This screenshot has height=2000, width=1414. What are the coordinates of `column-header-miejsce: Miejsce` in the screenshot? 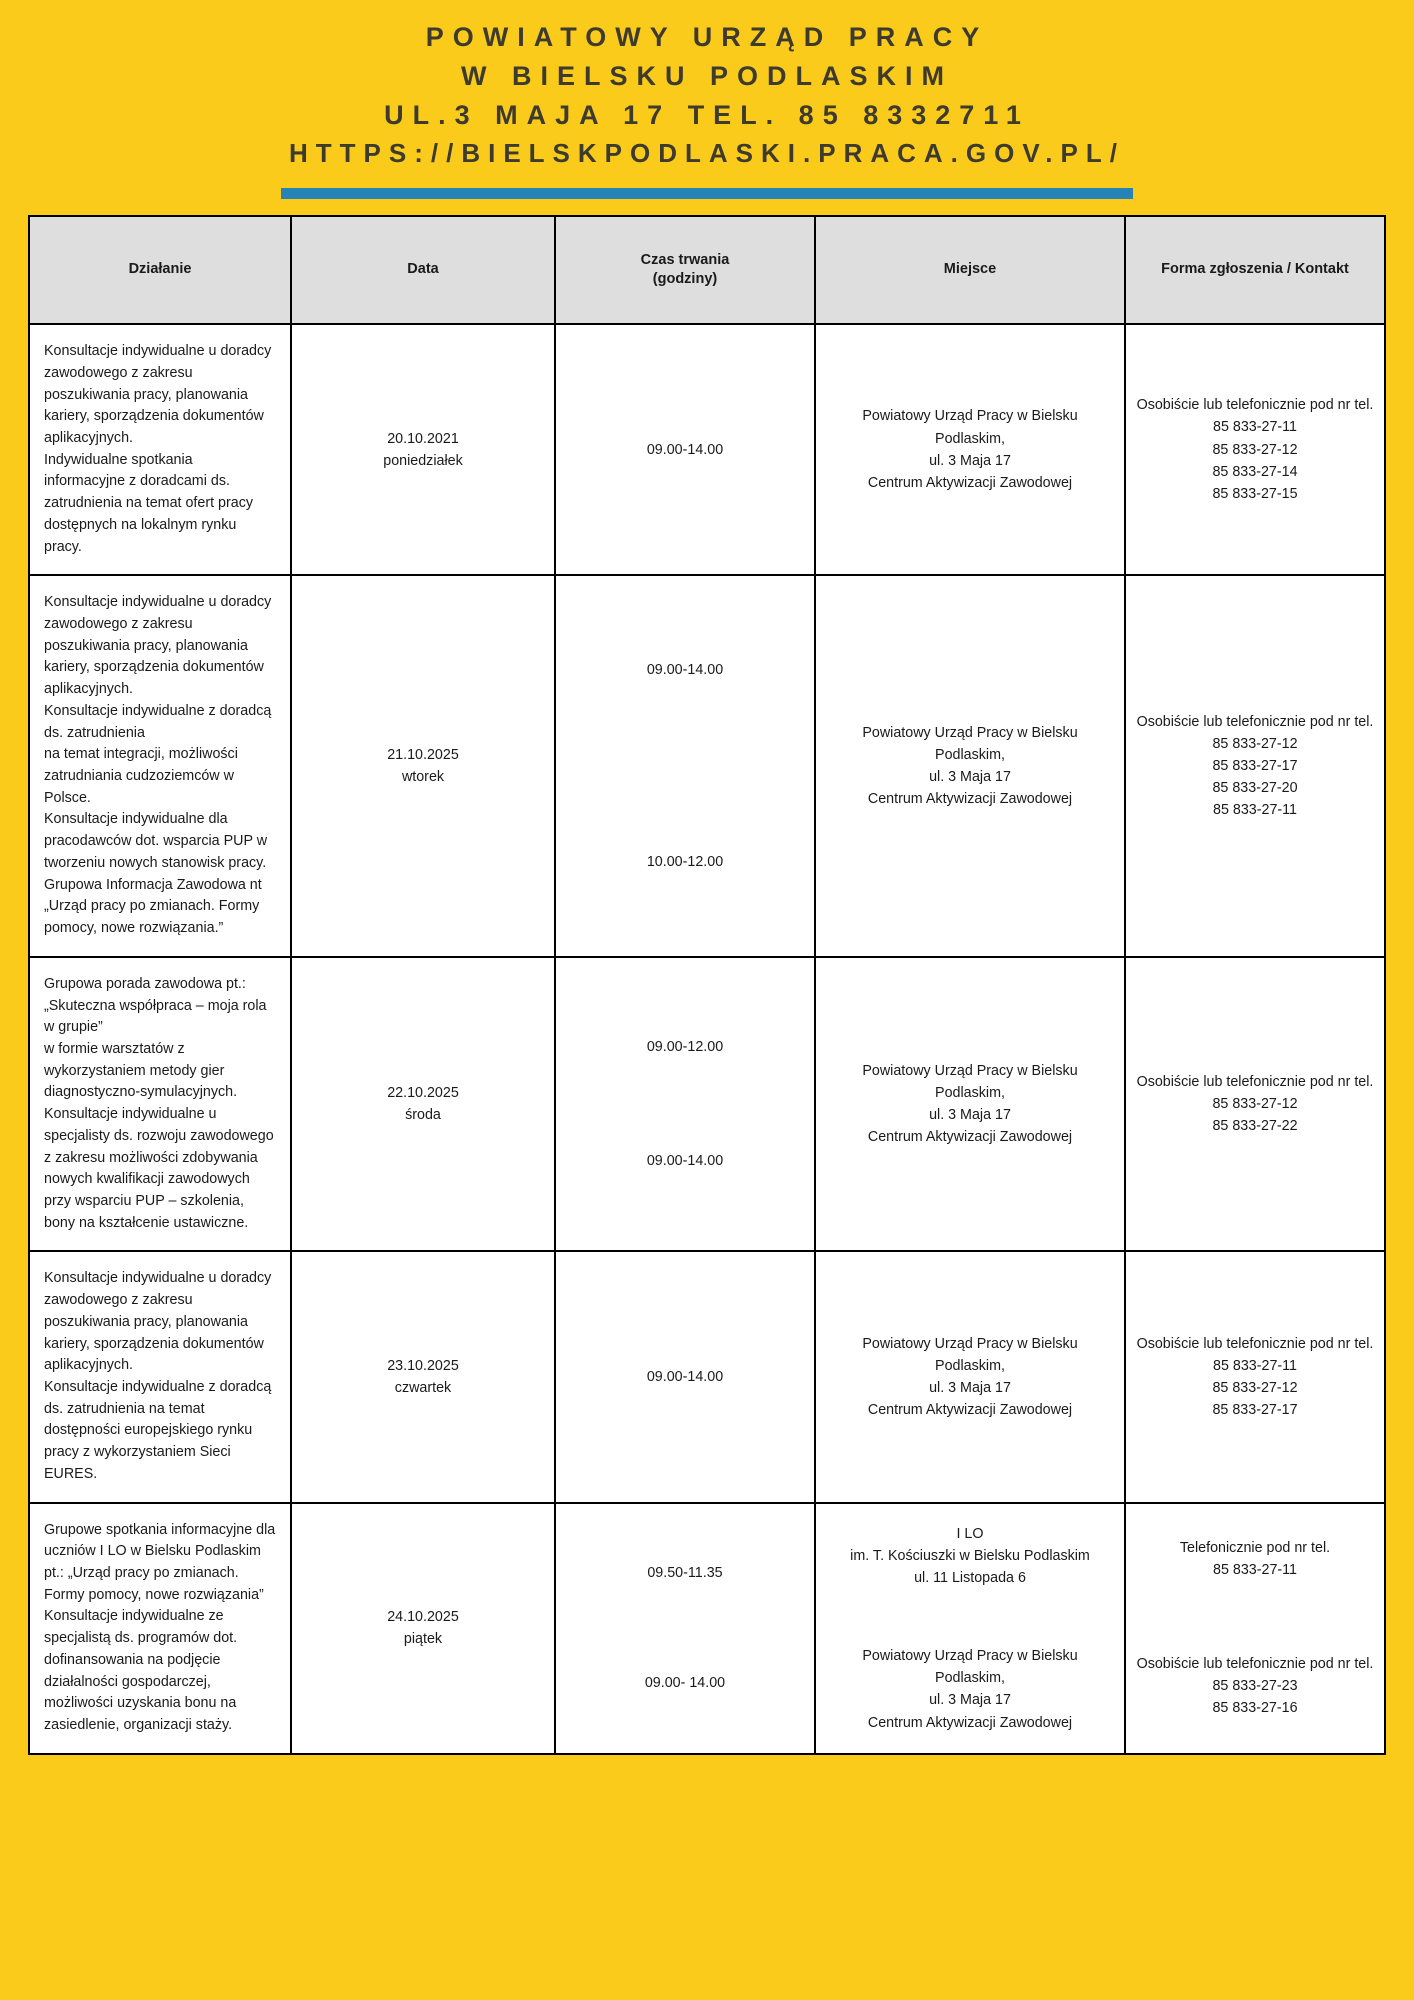 It's located at (970, 270).